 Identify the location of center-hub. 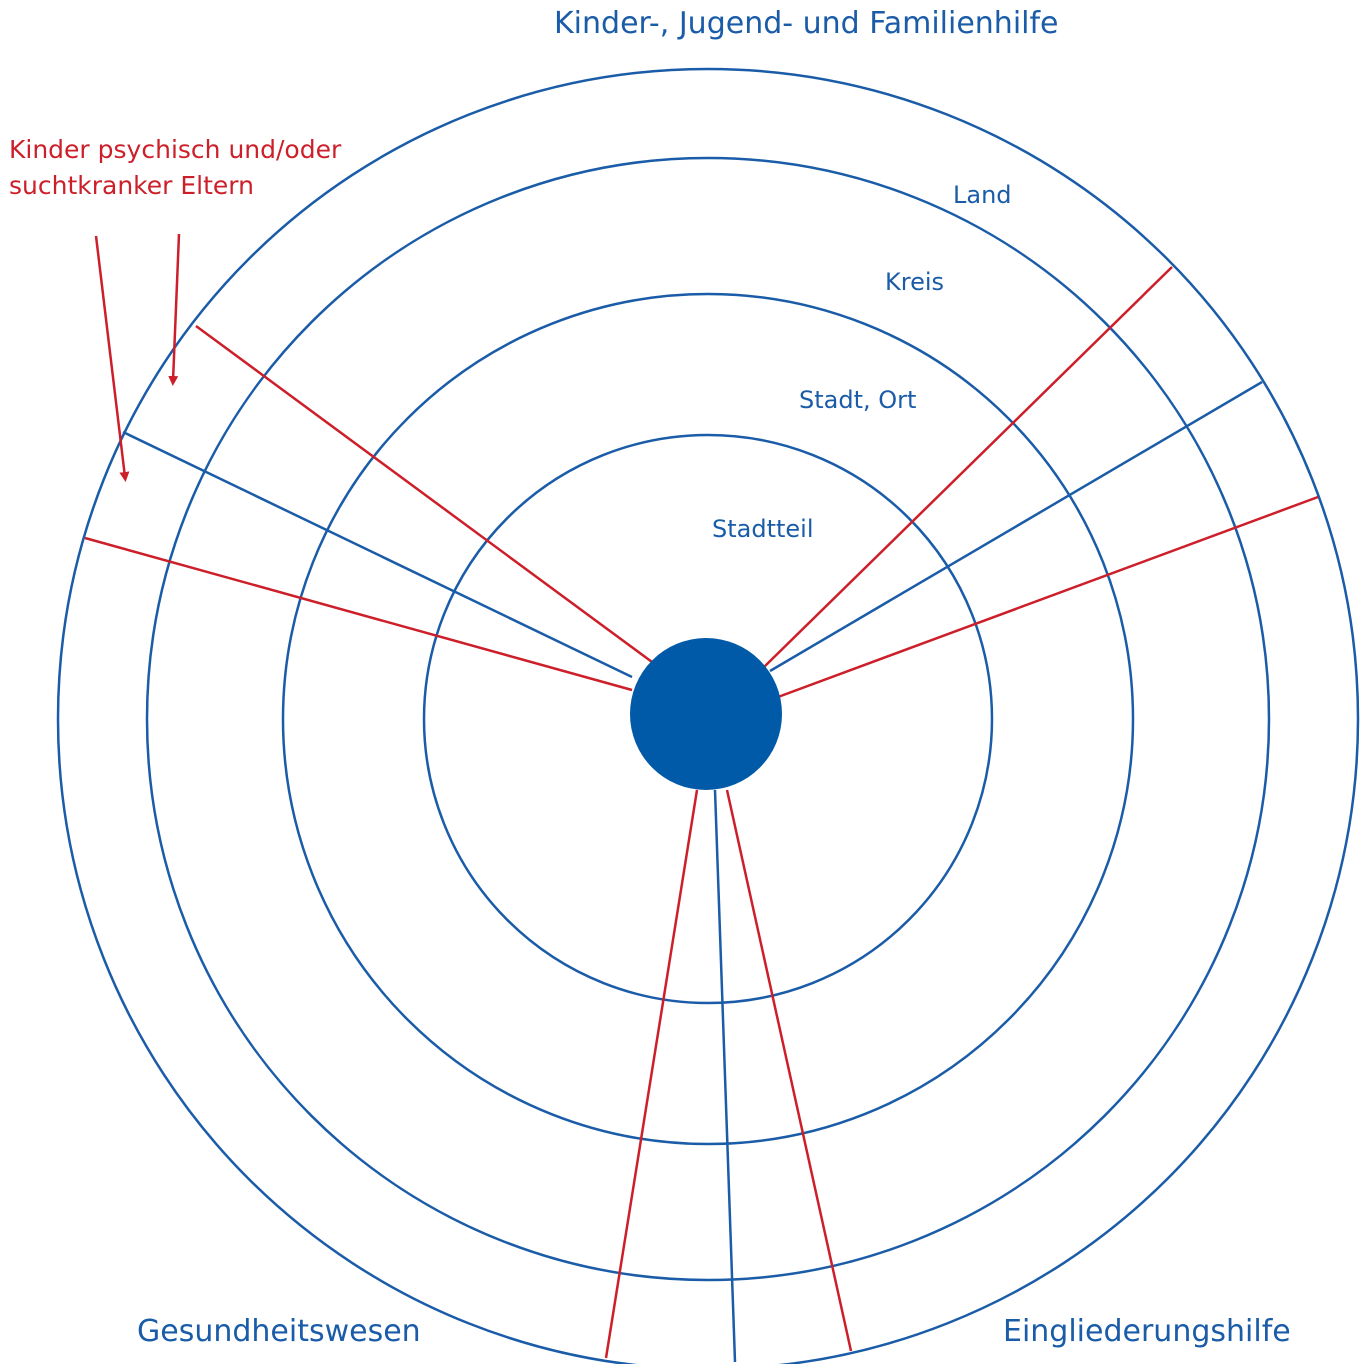
(706, 714).